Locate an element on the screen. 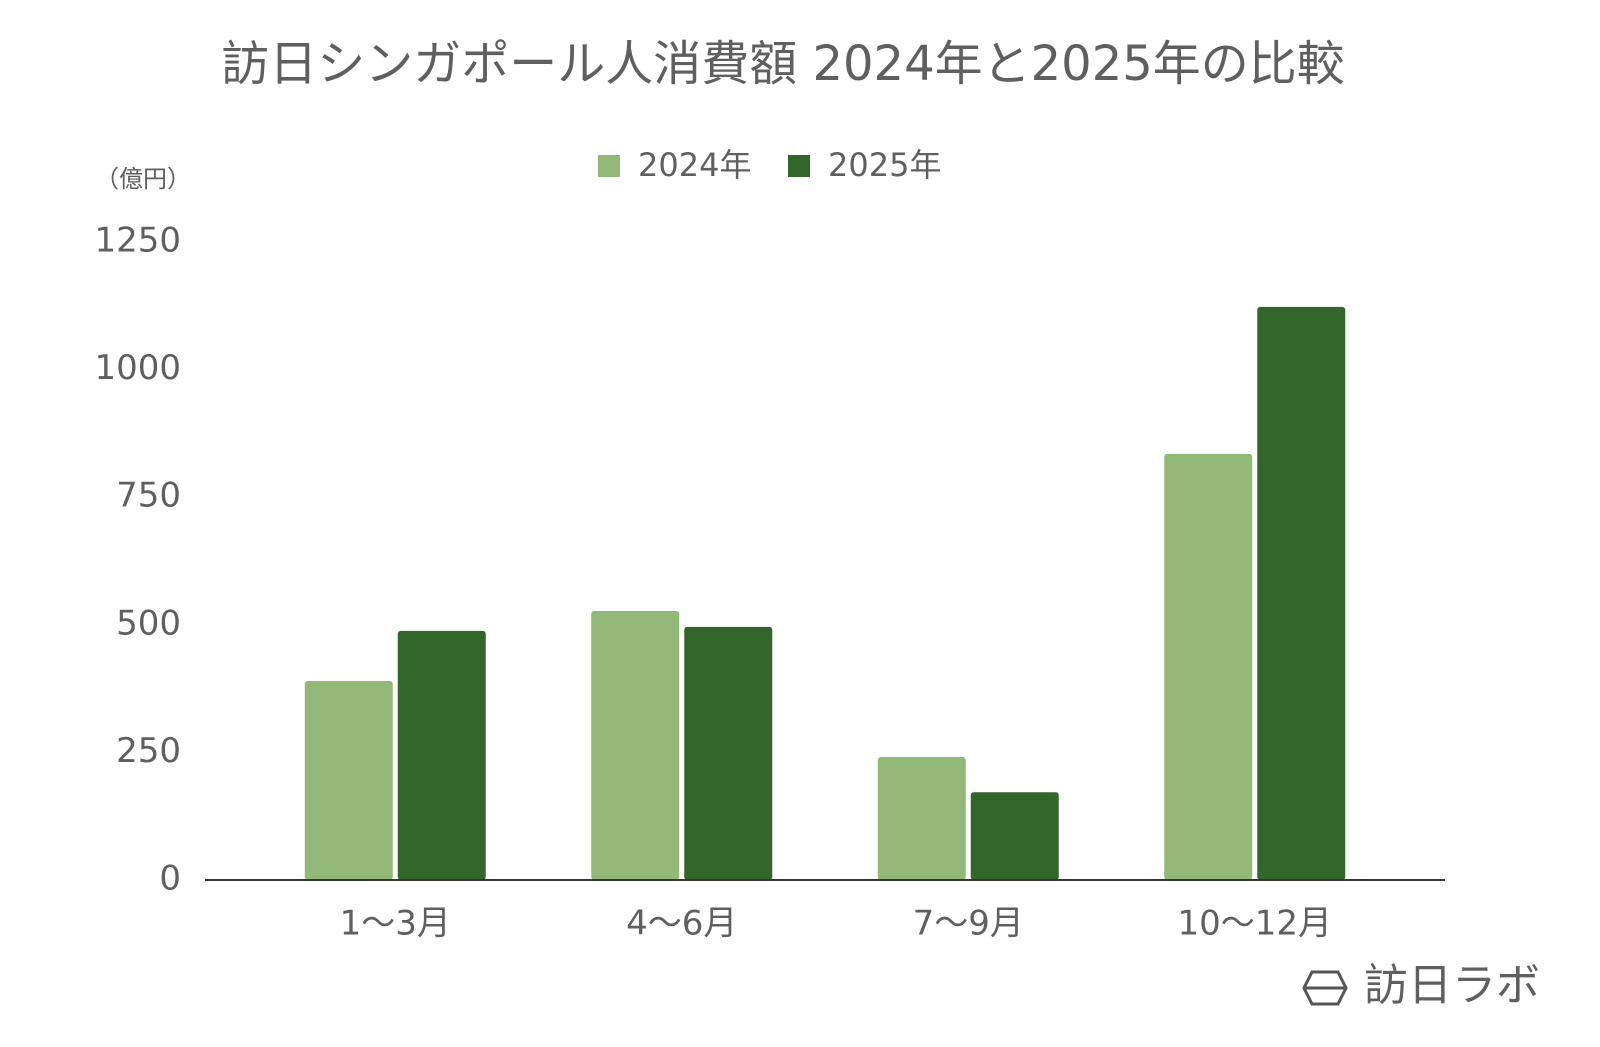 The image size is (1600, 1047). y-tick-label: 0 is located at coordinates (170, 879).